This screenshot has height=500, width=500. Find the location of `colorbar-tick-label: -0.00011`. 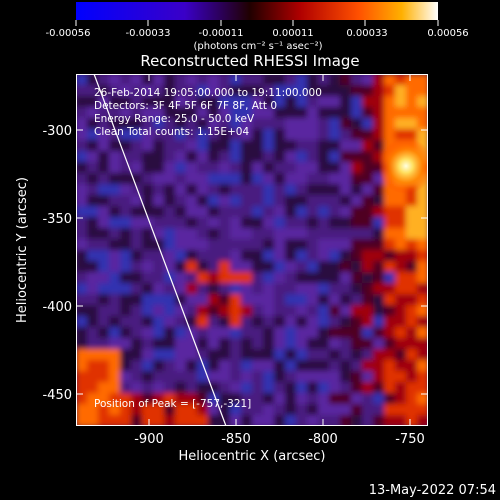

colorbar-tick-label: -0.00011 is located at coordinates (221, 33).